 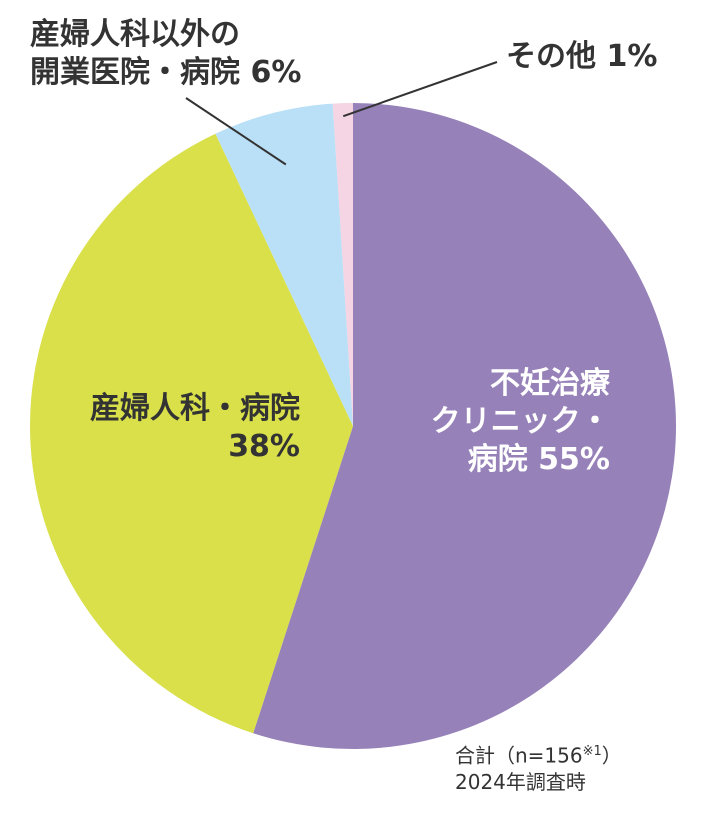 I want to click on slice-other-clinic, so click(x=284, y=265).